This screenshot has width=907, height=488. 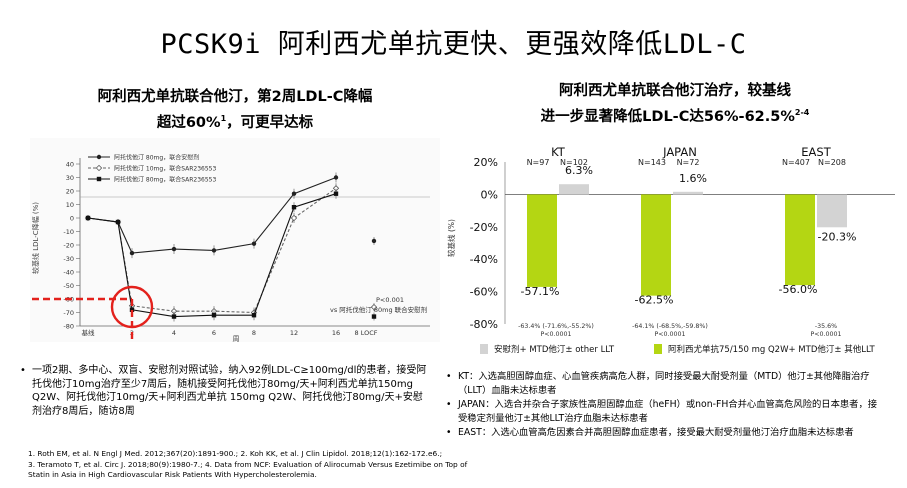 I want to click on line-y-tick-label: 30, so click(x=70, y=178).